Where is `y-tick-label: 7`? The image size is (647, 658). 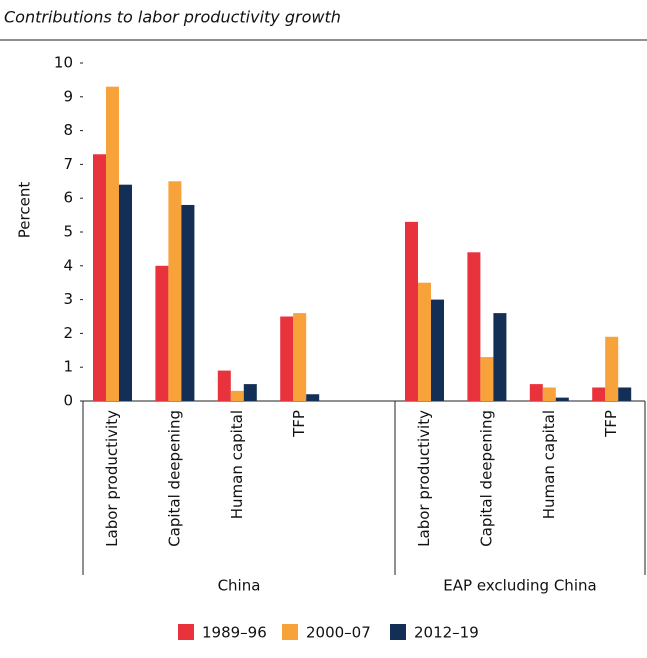
y-tick-label: 7 is located at coordinates (68, 164).